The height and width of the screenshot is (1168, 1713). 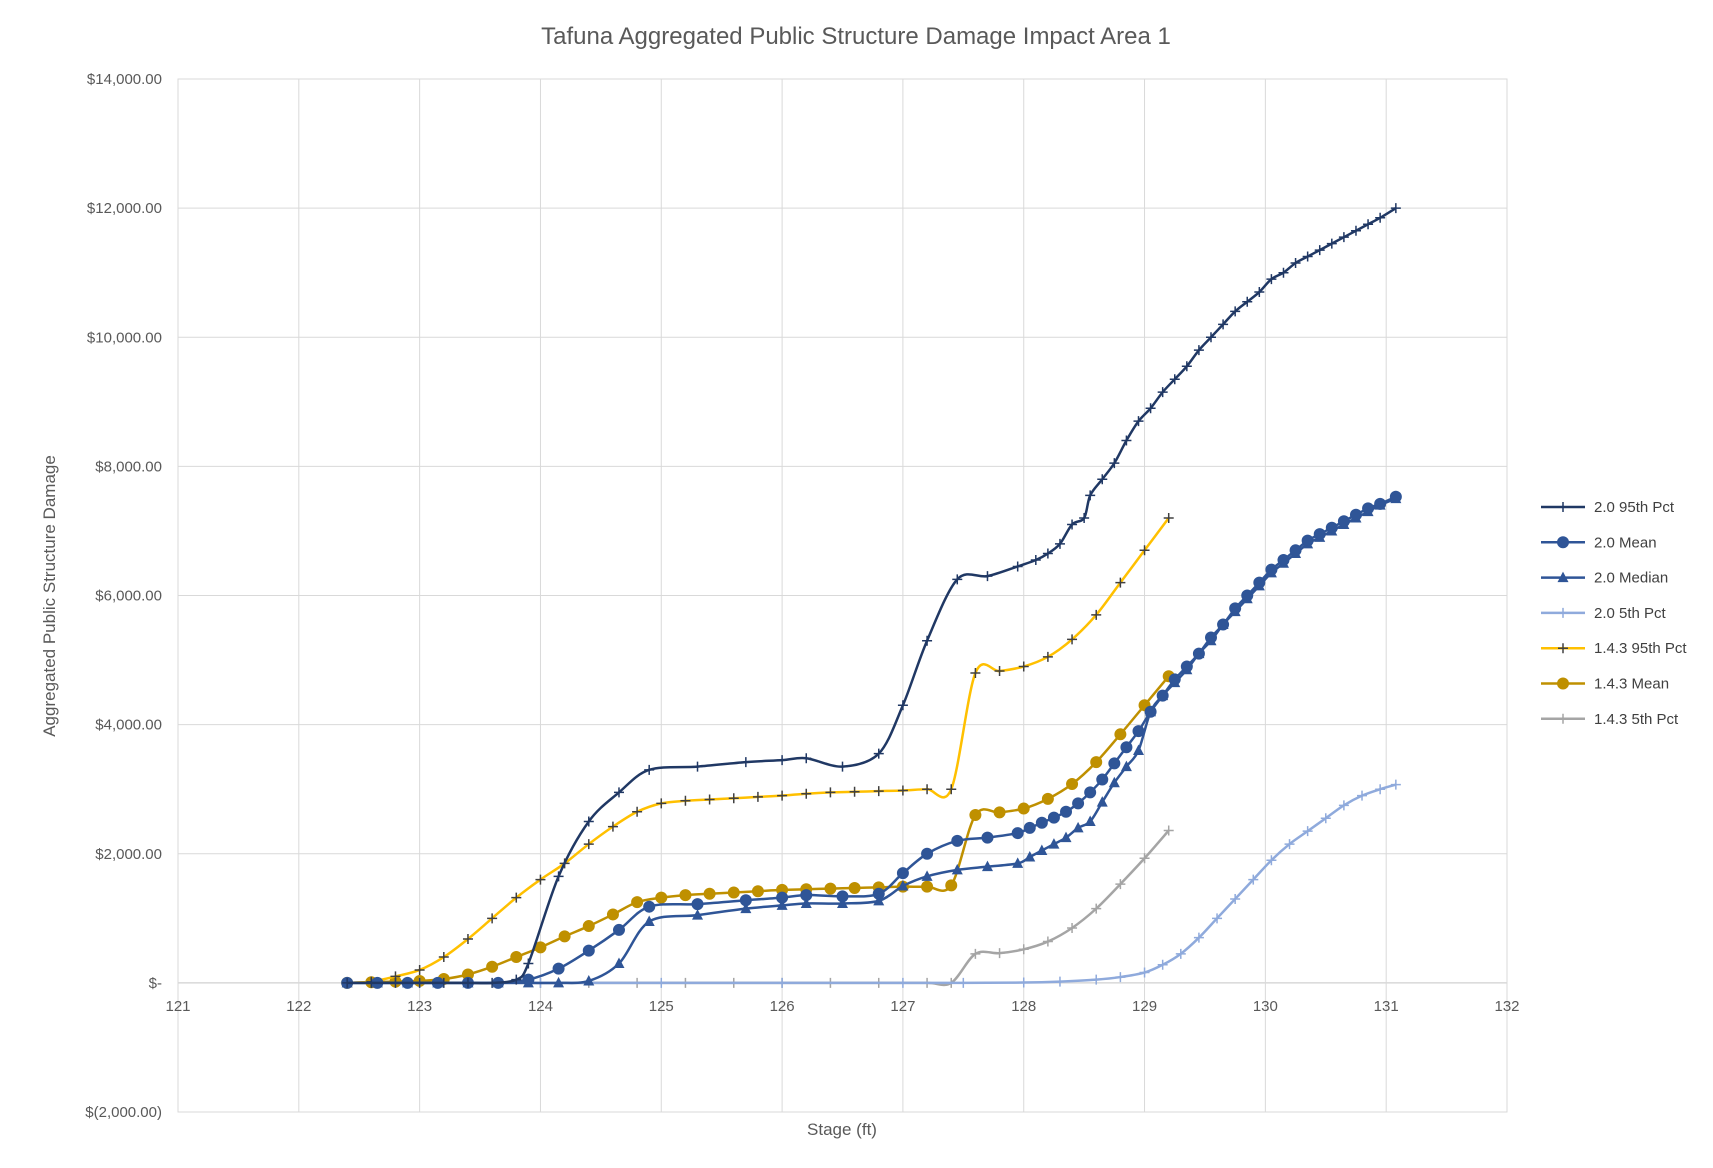 What do you see at coordinates (1023, 1006) in the screenshot?
I see `x-tick-label: 128` at bounding box center [1023, 1006].